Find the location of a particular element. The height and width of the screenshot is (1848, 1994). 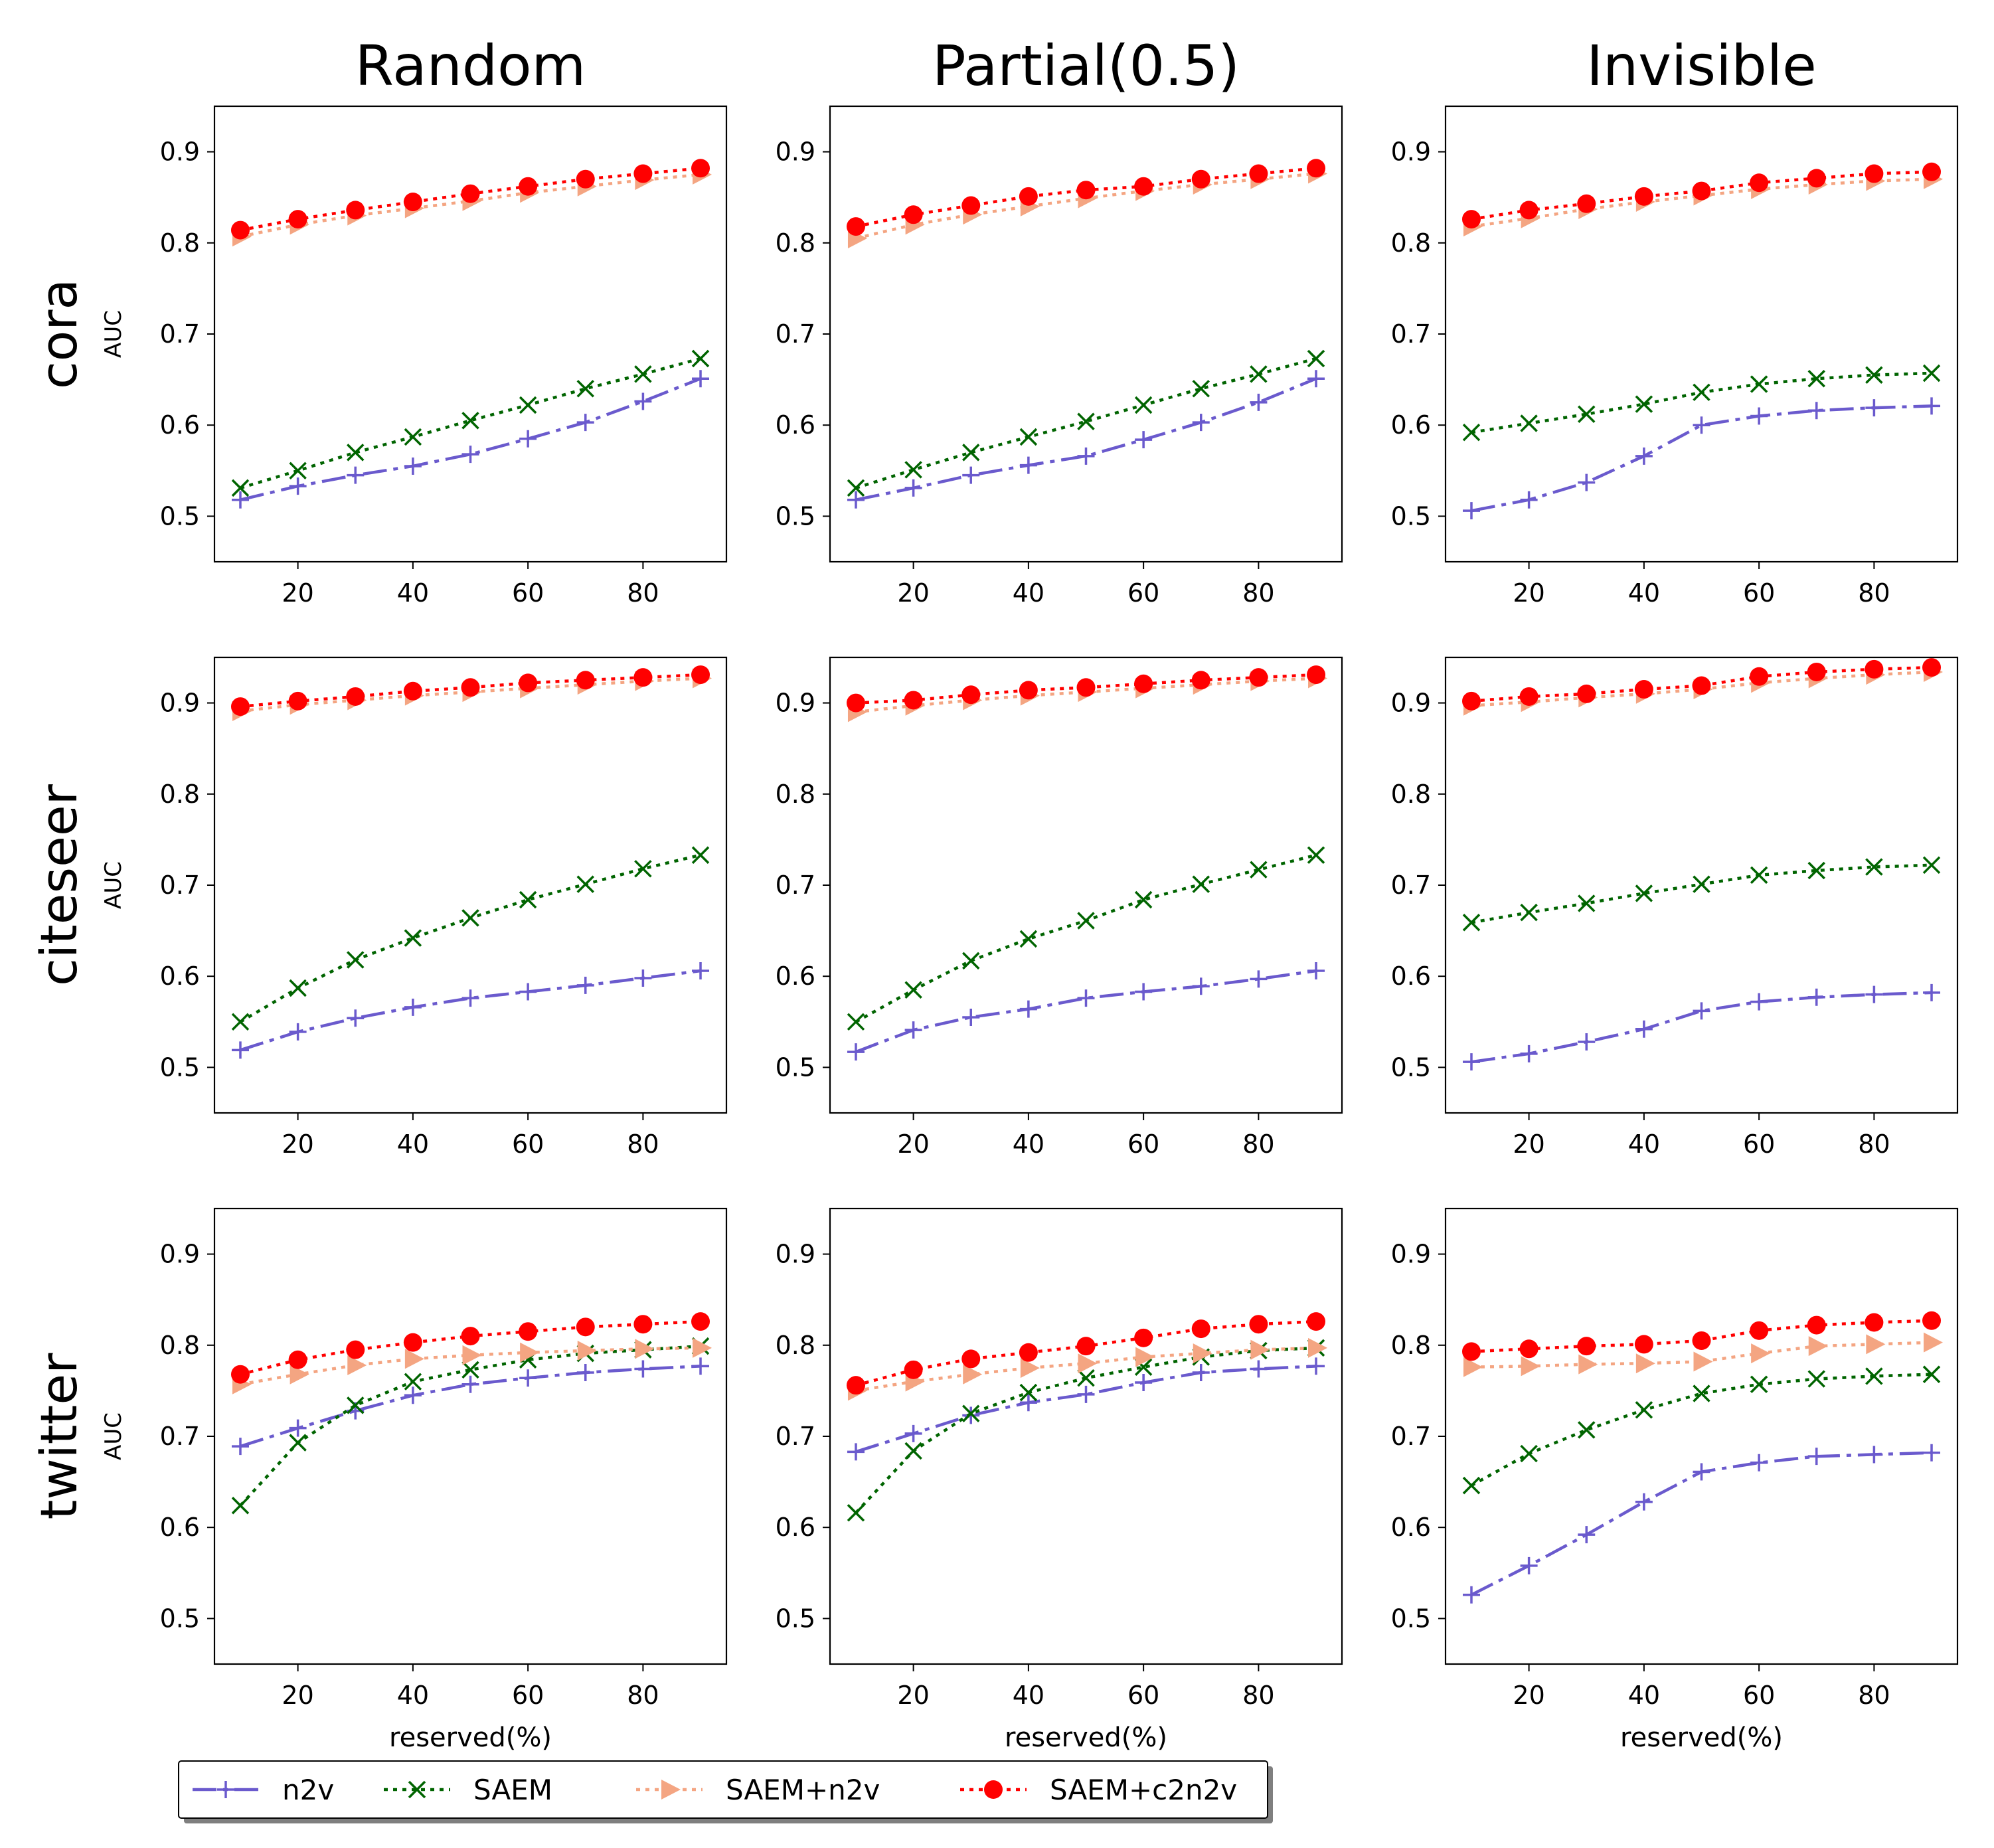

y-tick-label: 0.9 is located at coordinates (180, 152).